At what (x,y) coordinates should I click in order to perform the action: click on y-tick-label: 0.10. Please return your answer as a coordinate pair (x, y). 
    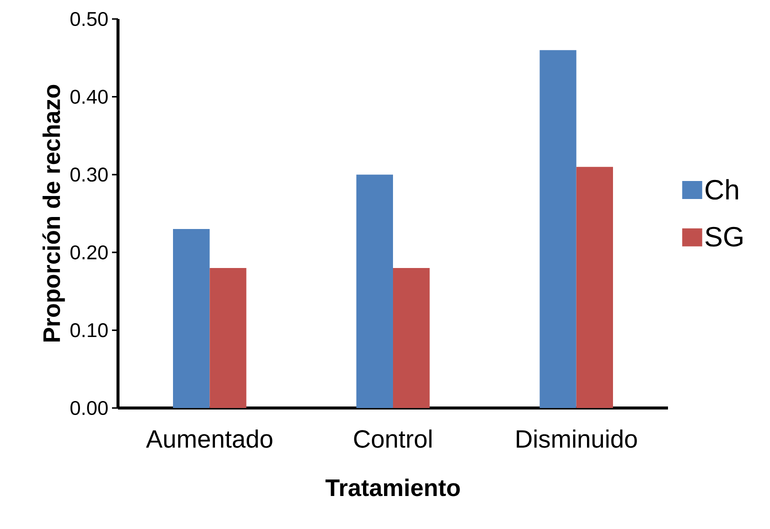
    Looking at the image, I should click on (89, 330).